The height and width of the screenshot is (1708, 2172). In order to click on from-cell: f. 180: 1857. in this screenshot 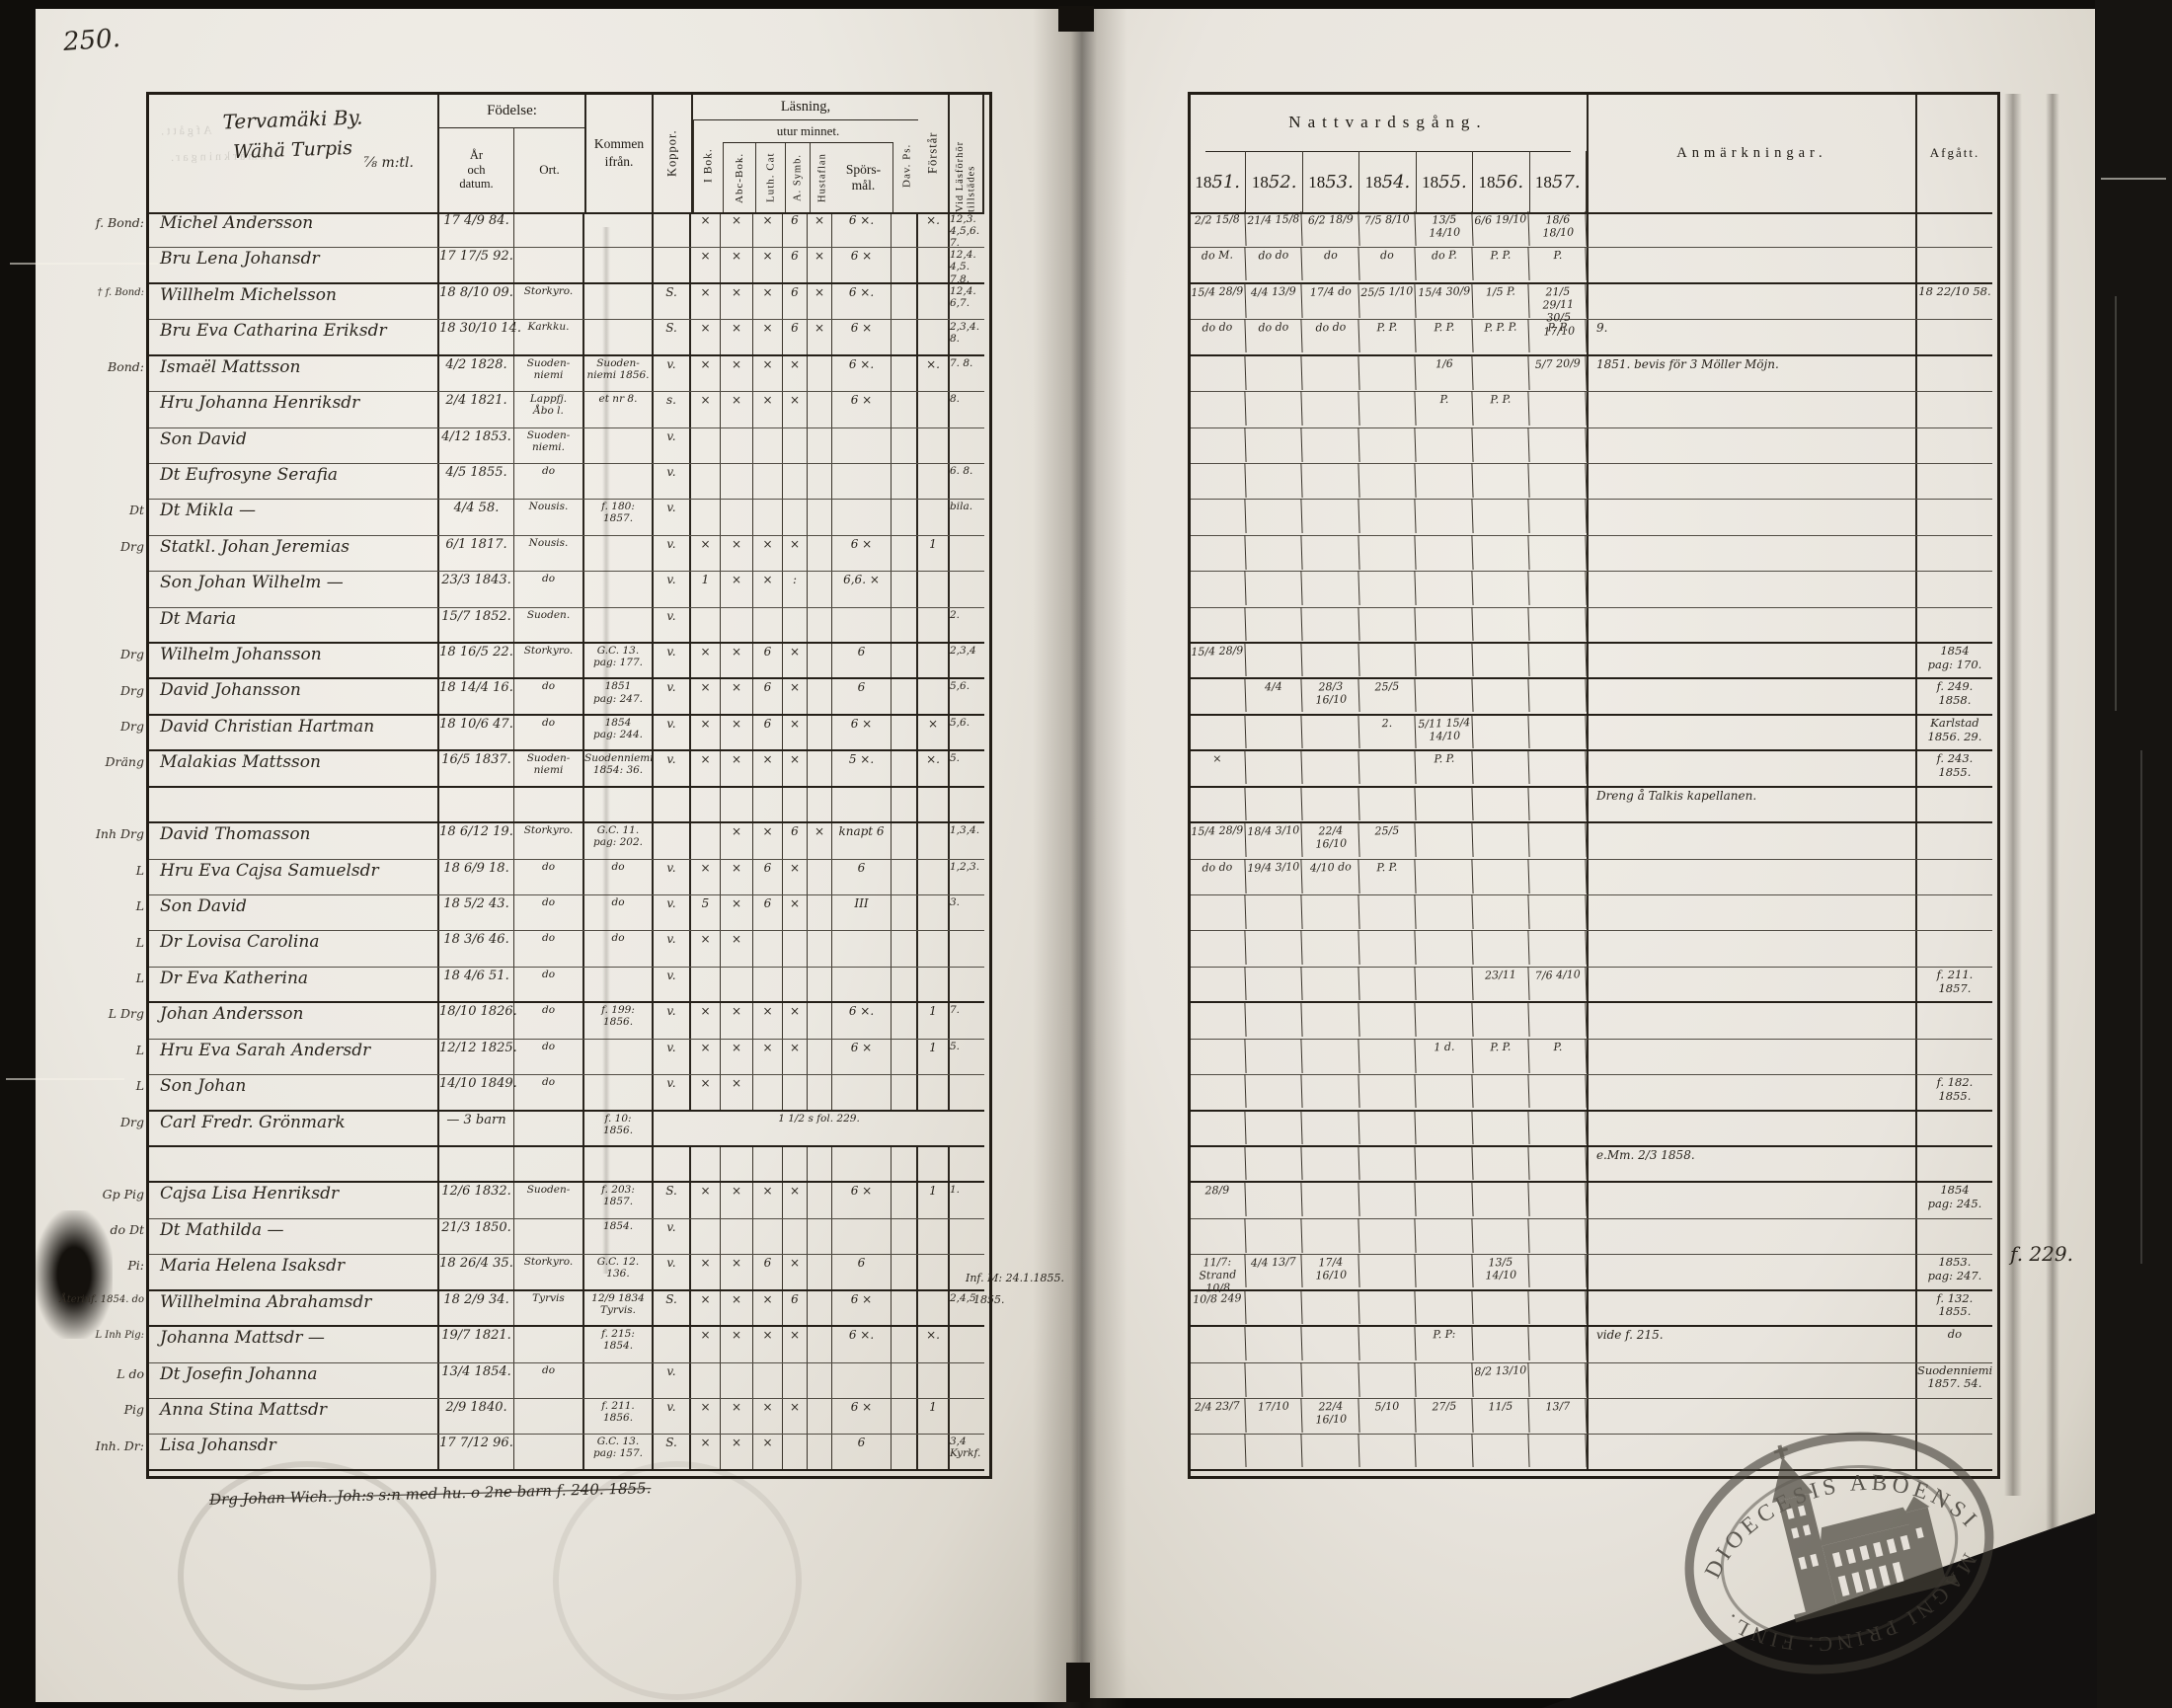, I will do `click(619, 517)`.